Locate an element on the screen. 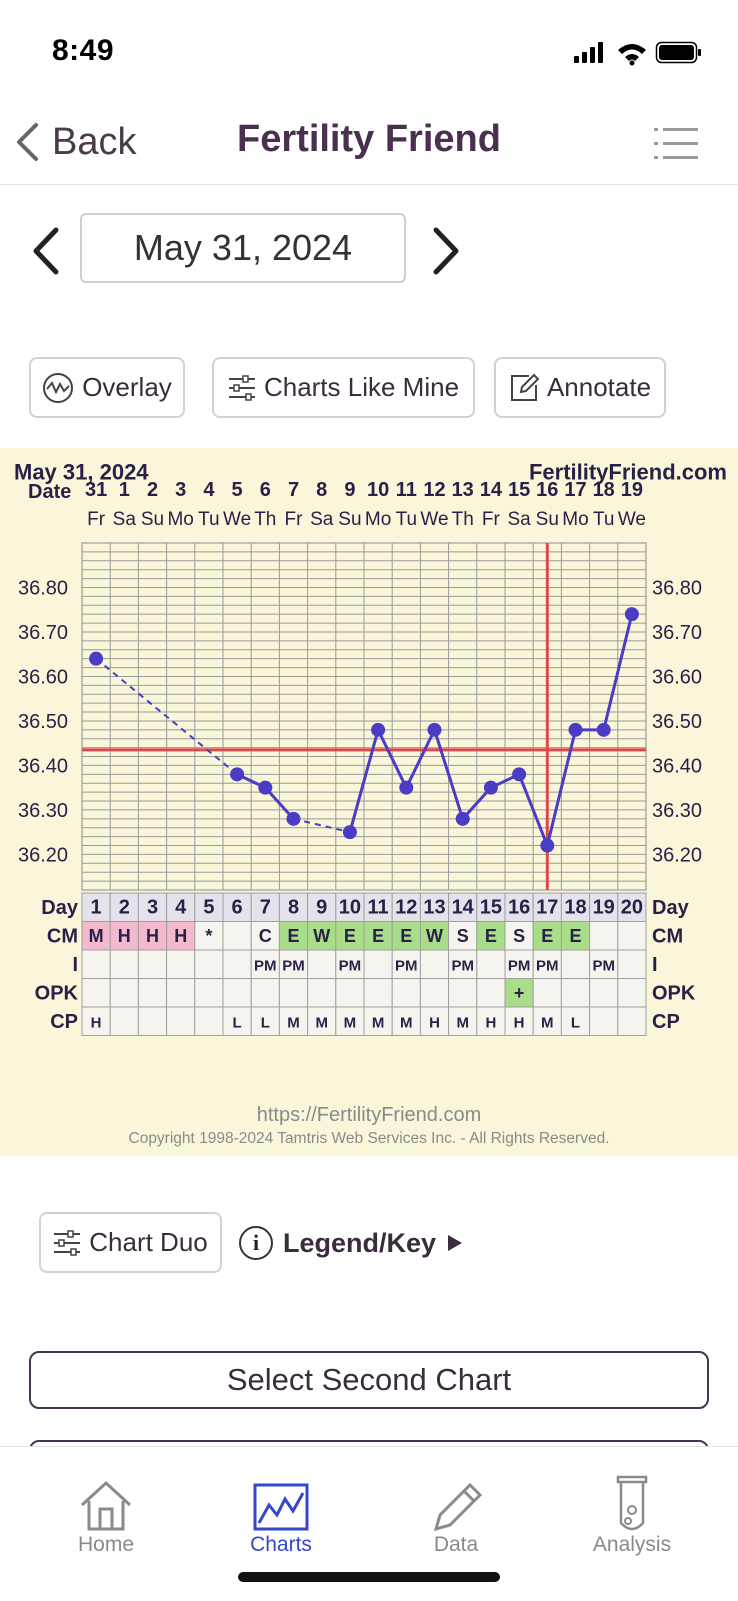  weekday-header-8: Sa is located at coordinates (322, 519).